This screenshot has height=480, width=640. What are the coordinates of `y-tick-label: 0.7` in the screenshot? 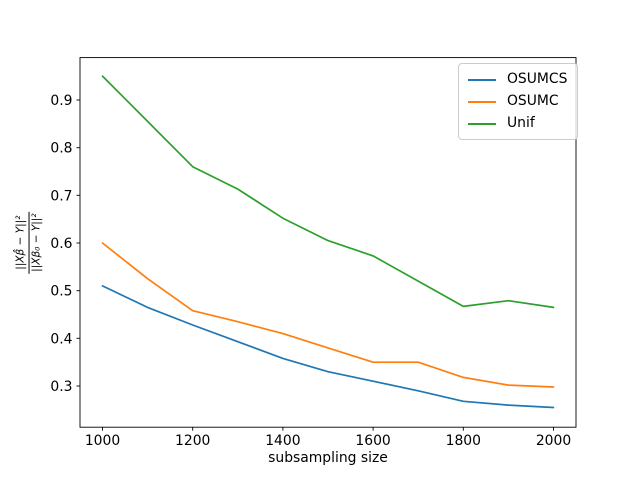 It's located at (61, 196).